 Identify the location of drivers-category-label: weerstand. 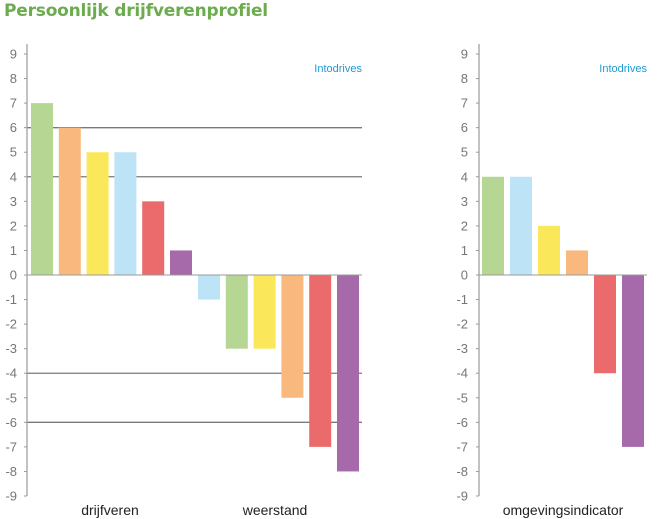
(275, 510).